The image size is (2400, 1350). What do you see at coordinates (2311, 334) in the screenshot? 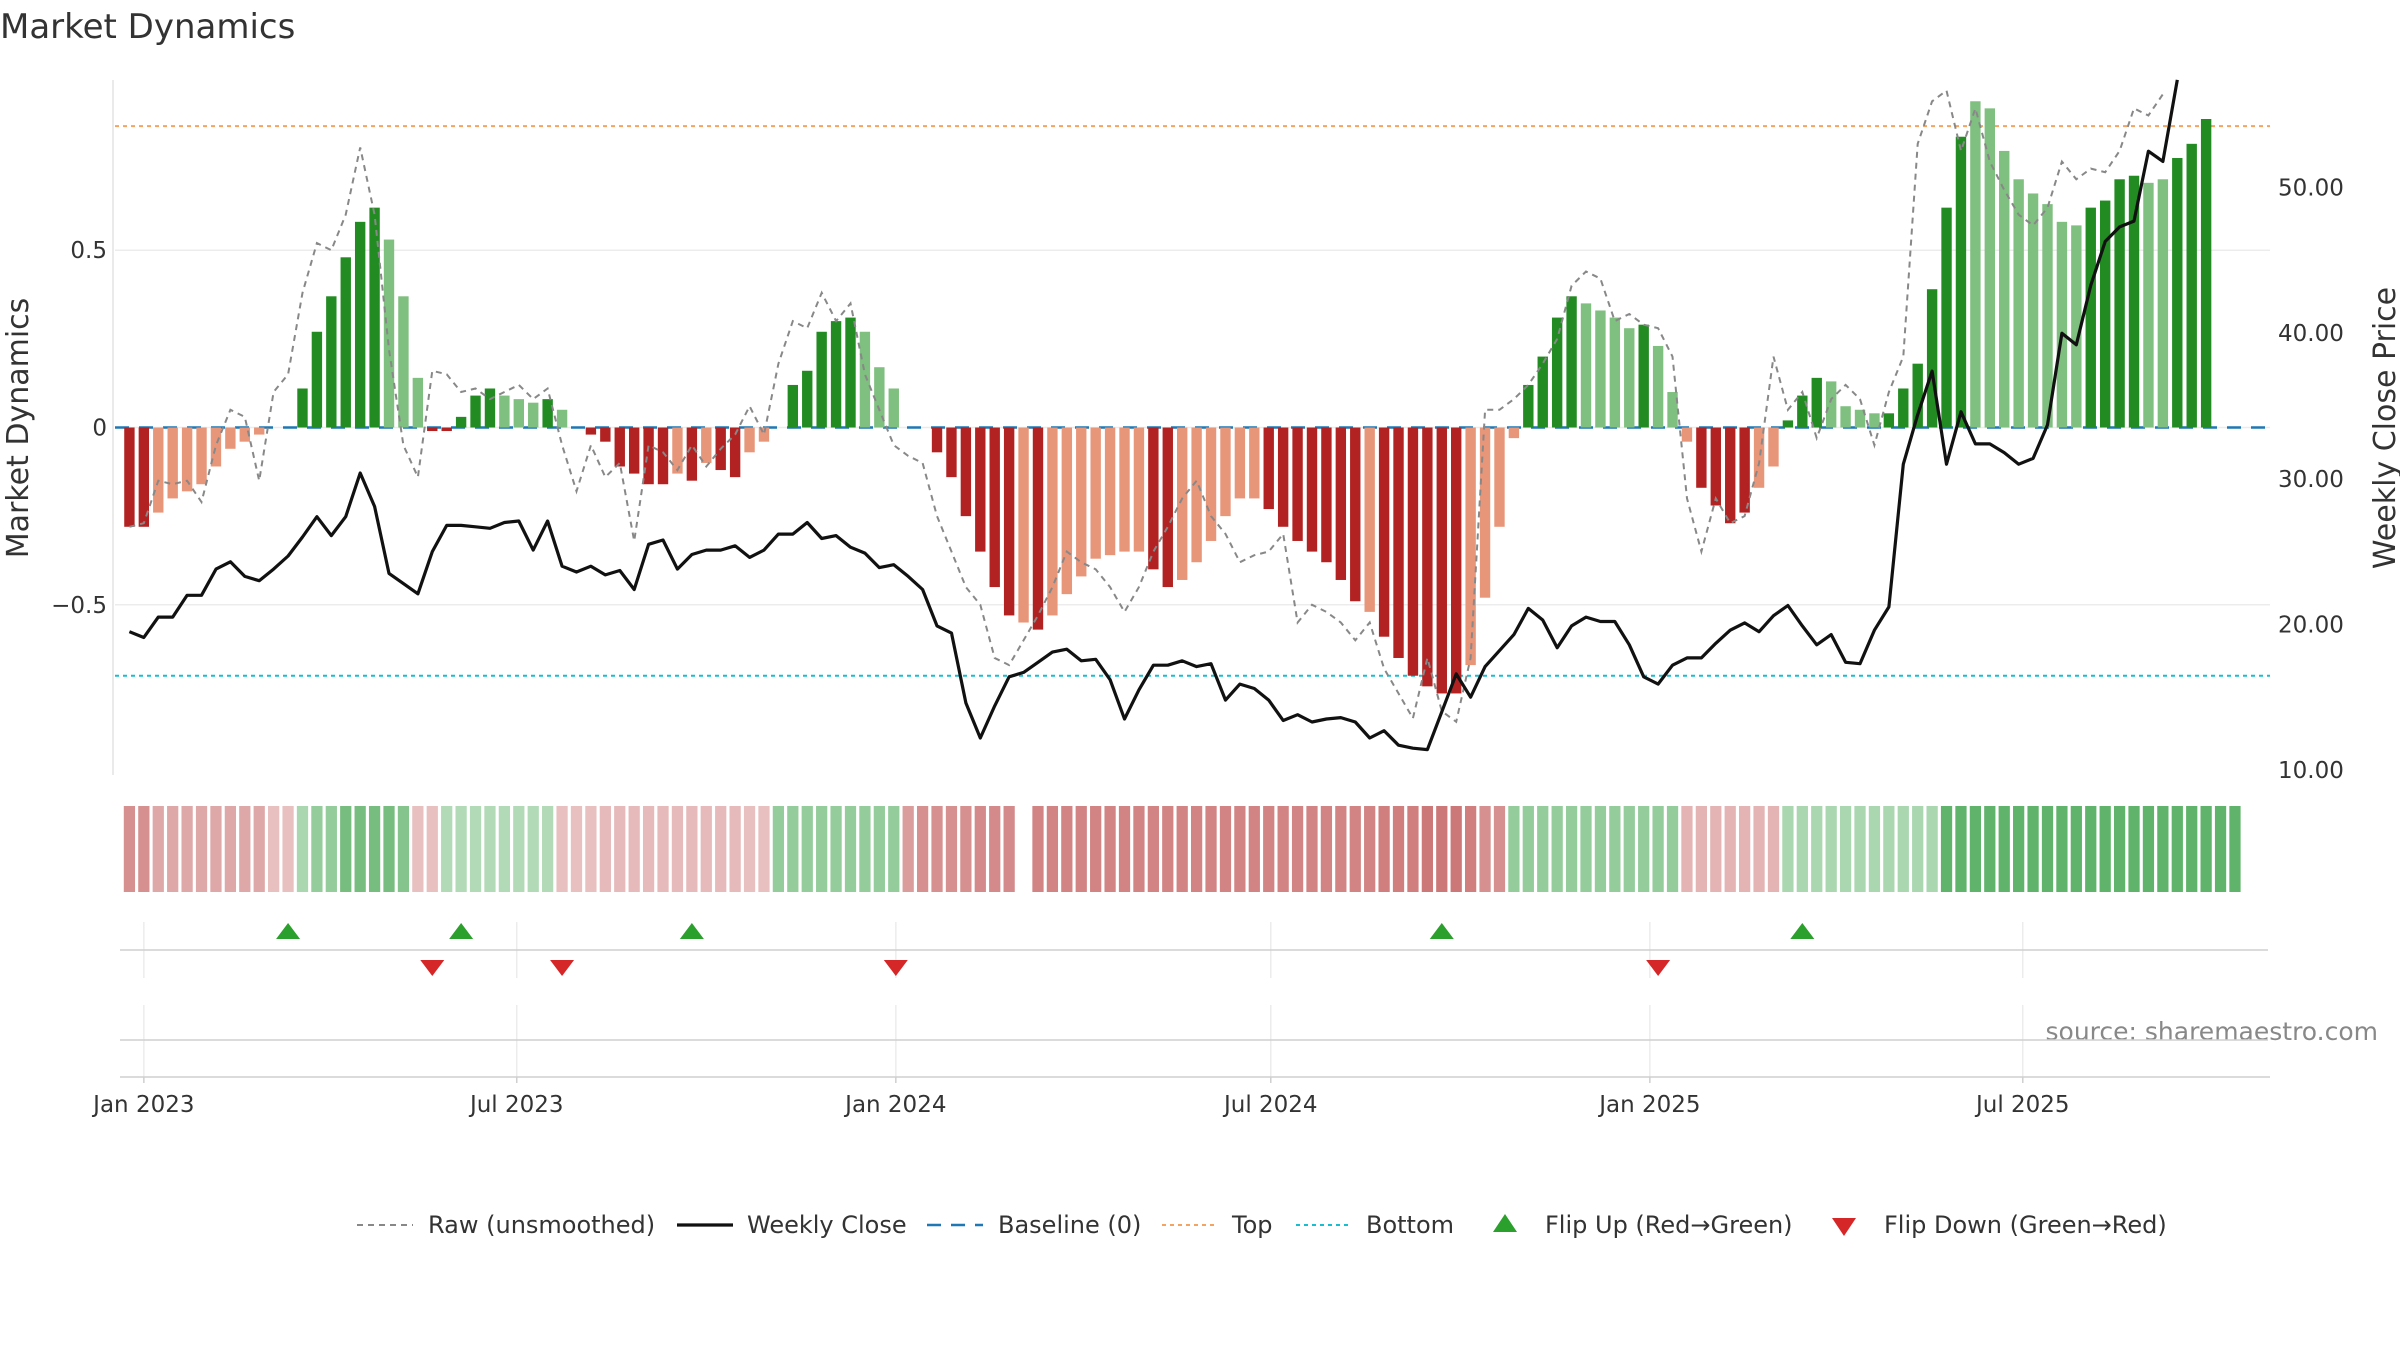
I see `right-tick-label: 40.00` at bounding box center [2311, 334].